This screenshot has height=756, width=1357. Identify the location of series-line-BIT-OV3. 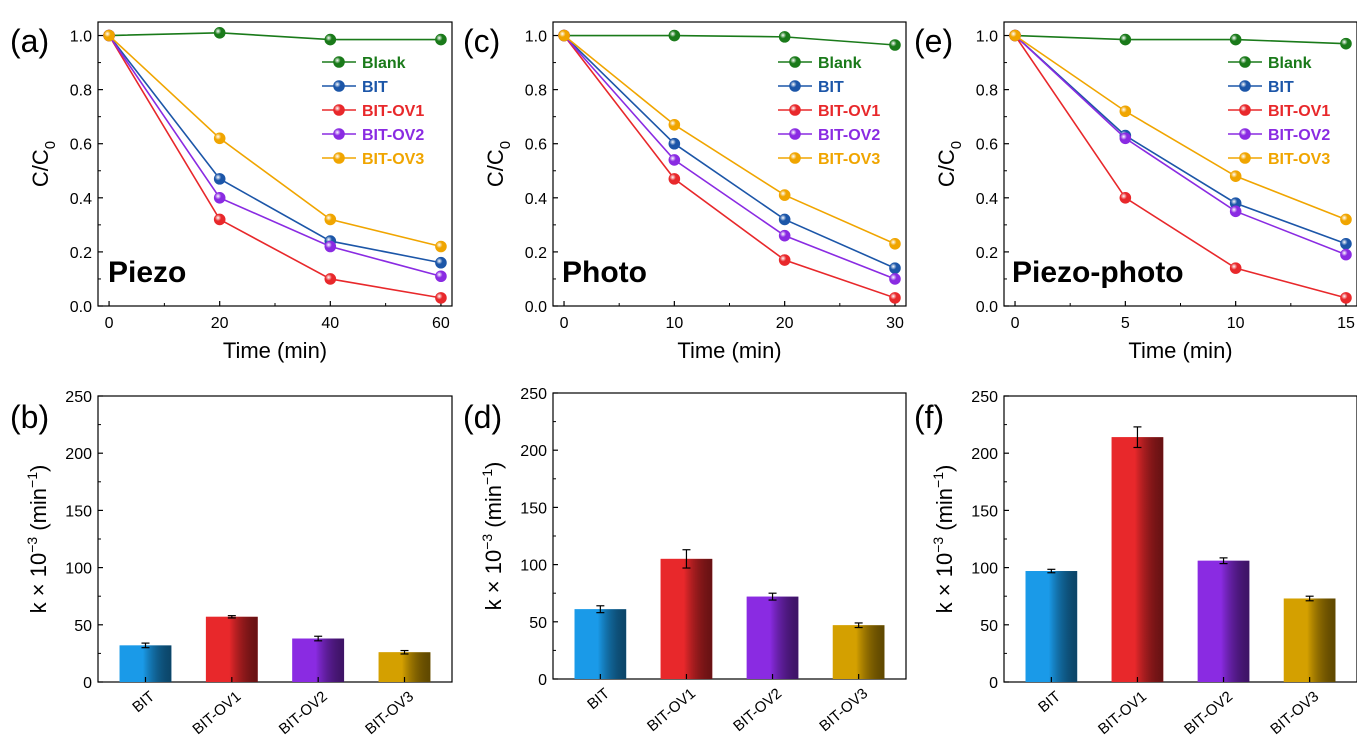
(729, 139).